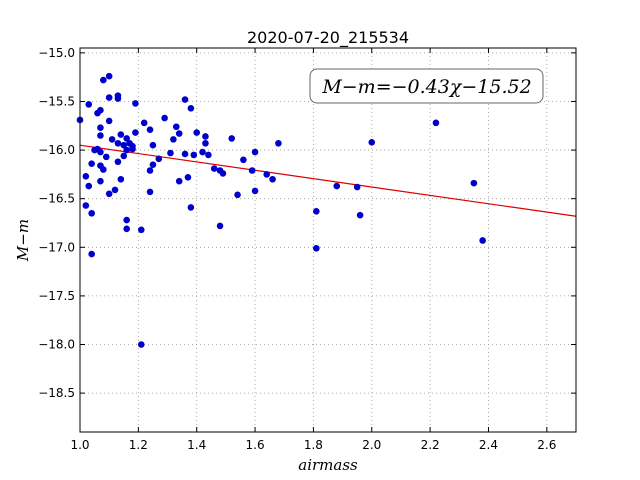 This screenshot has height=480, width=640. I want to click on y-axis-label: M−m, so click(23, 240).